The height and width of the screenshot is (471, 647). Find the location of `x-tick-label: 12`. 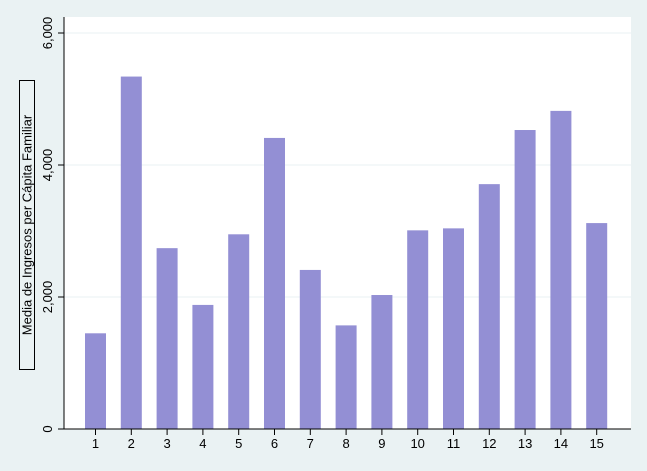

x-tick-label: 12 is located at coordinates (489, 443).